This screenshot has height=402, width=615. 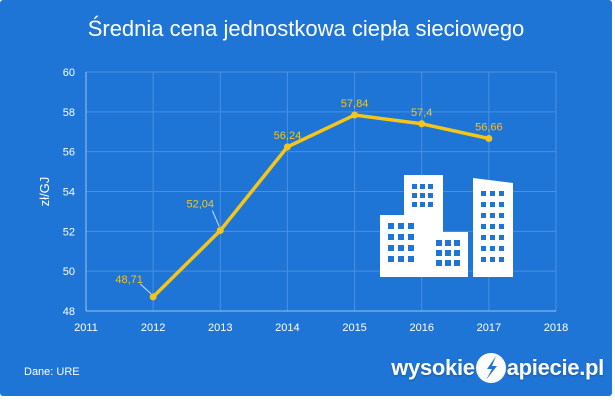 What do you see at coordinates (69, 73) in the screenshot?
I see `y-tick-label: 60` at bounding box center [69, 73].